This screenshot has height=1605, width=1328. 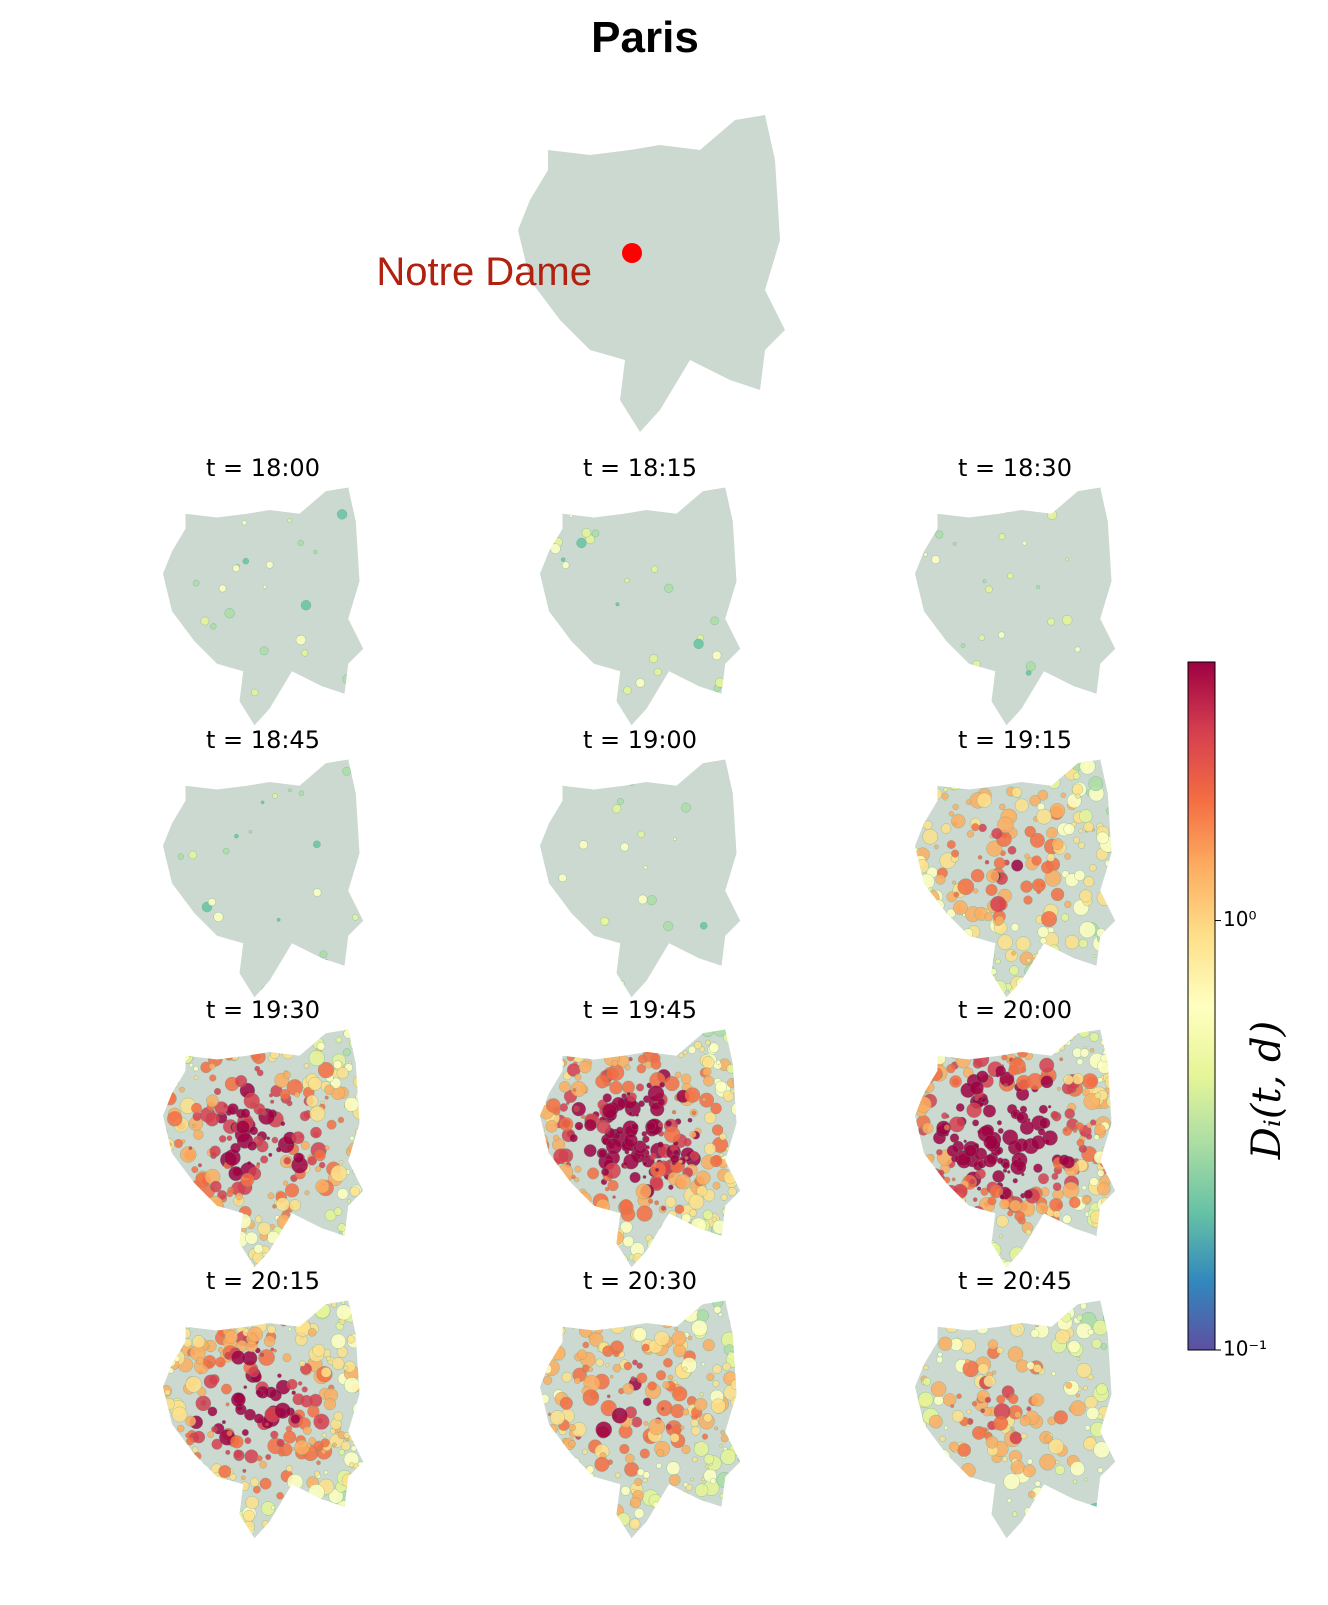 I want to click on title: Paris, so click(x=645, y=37).